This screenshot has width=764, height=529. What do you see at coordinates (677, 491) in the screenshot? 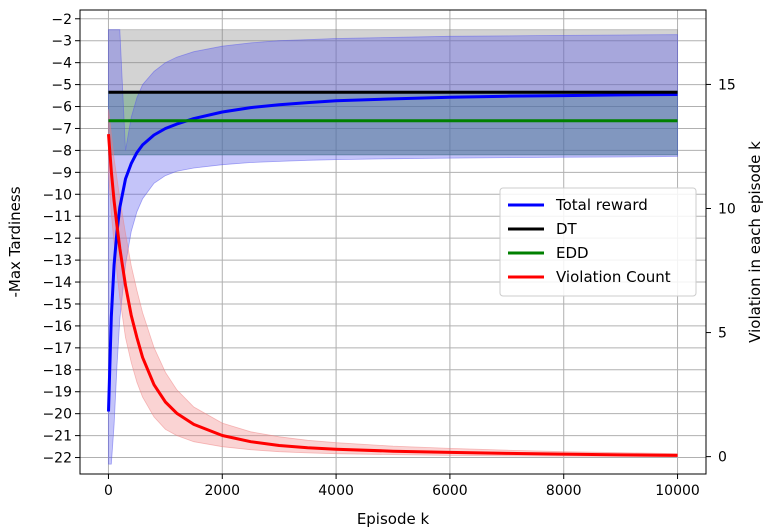
I see `x-tick-label: 10000` at bounding box center [677, 491].